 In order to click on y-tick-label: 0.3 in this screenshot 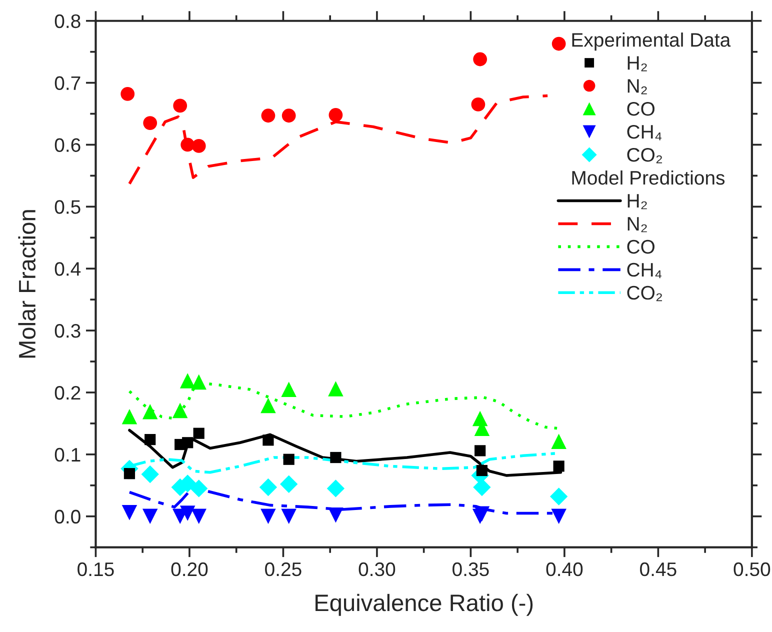, I will do `click(67, 331)`.